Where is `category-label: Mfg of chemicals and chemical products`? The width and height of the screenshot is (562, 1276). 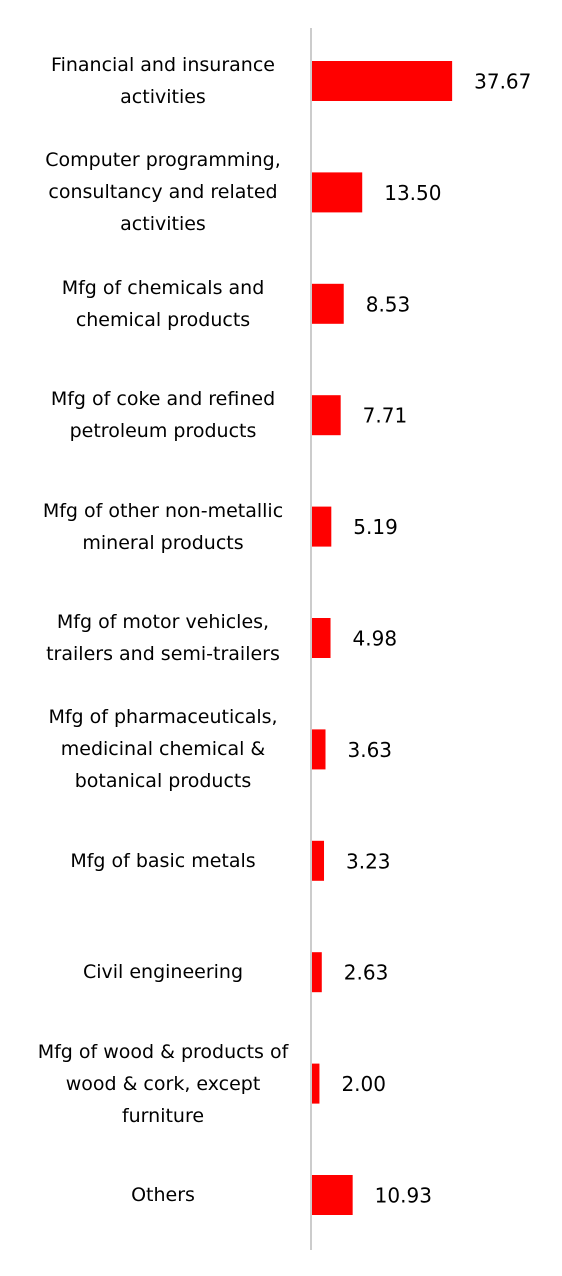 category-label: Mfg of chemicals and chemical products is located at coordinates (163, 303).